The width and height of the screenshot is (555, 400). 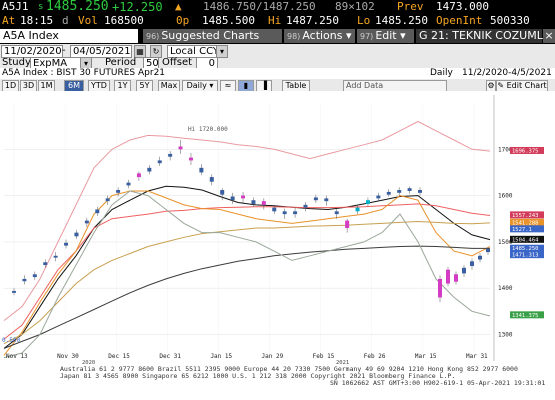 I want to click on edit-chart-label: Edit Chart, so click(x=526, y=85).